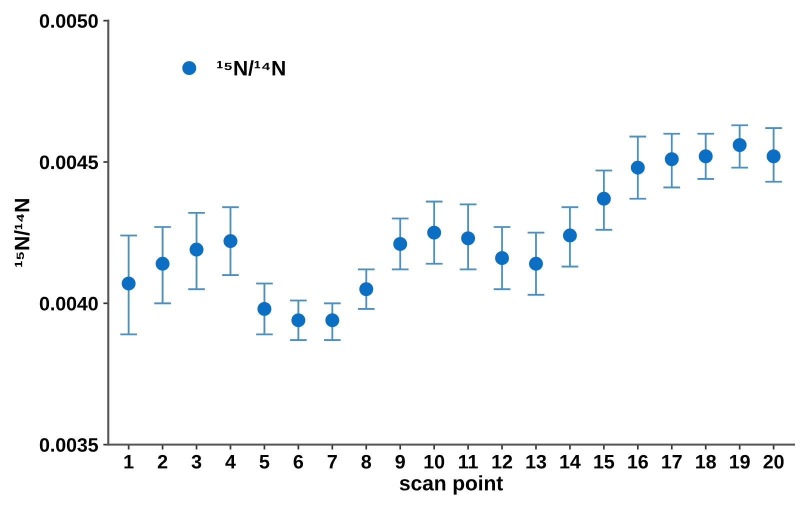 The width and height of the screenshot is (802, 517). Describe the element at coordinates (69, 21) in the screenshot. I see `y-tick-label: 0.0050` at that location.